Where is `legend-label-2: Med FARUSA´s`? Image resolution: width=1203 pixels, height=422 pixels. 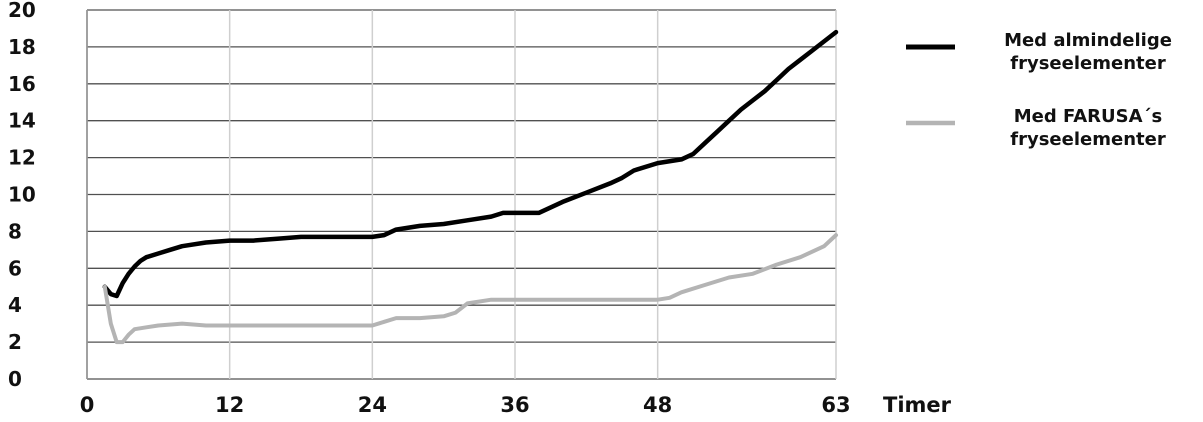
legend-label-2: Med FARUSA´s is located at coordinates (1088, 116).